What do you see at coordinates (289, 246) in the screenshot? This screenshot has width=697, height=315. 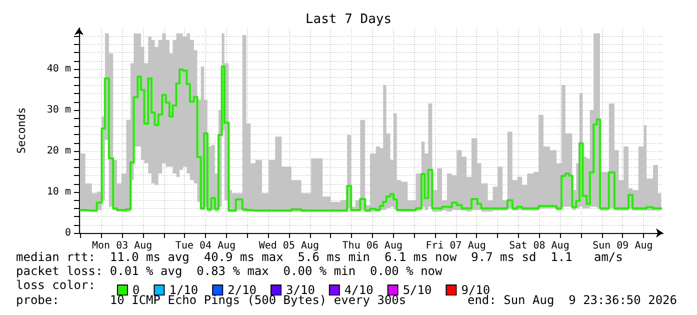 I see `x-tick-label: Wed 05 Aug` at bounding box center [289, 246].